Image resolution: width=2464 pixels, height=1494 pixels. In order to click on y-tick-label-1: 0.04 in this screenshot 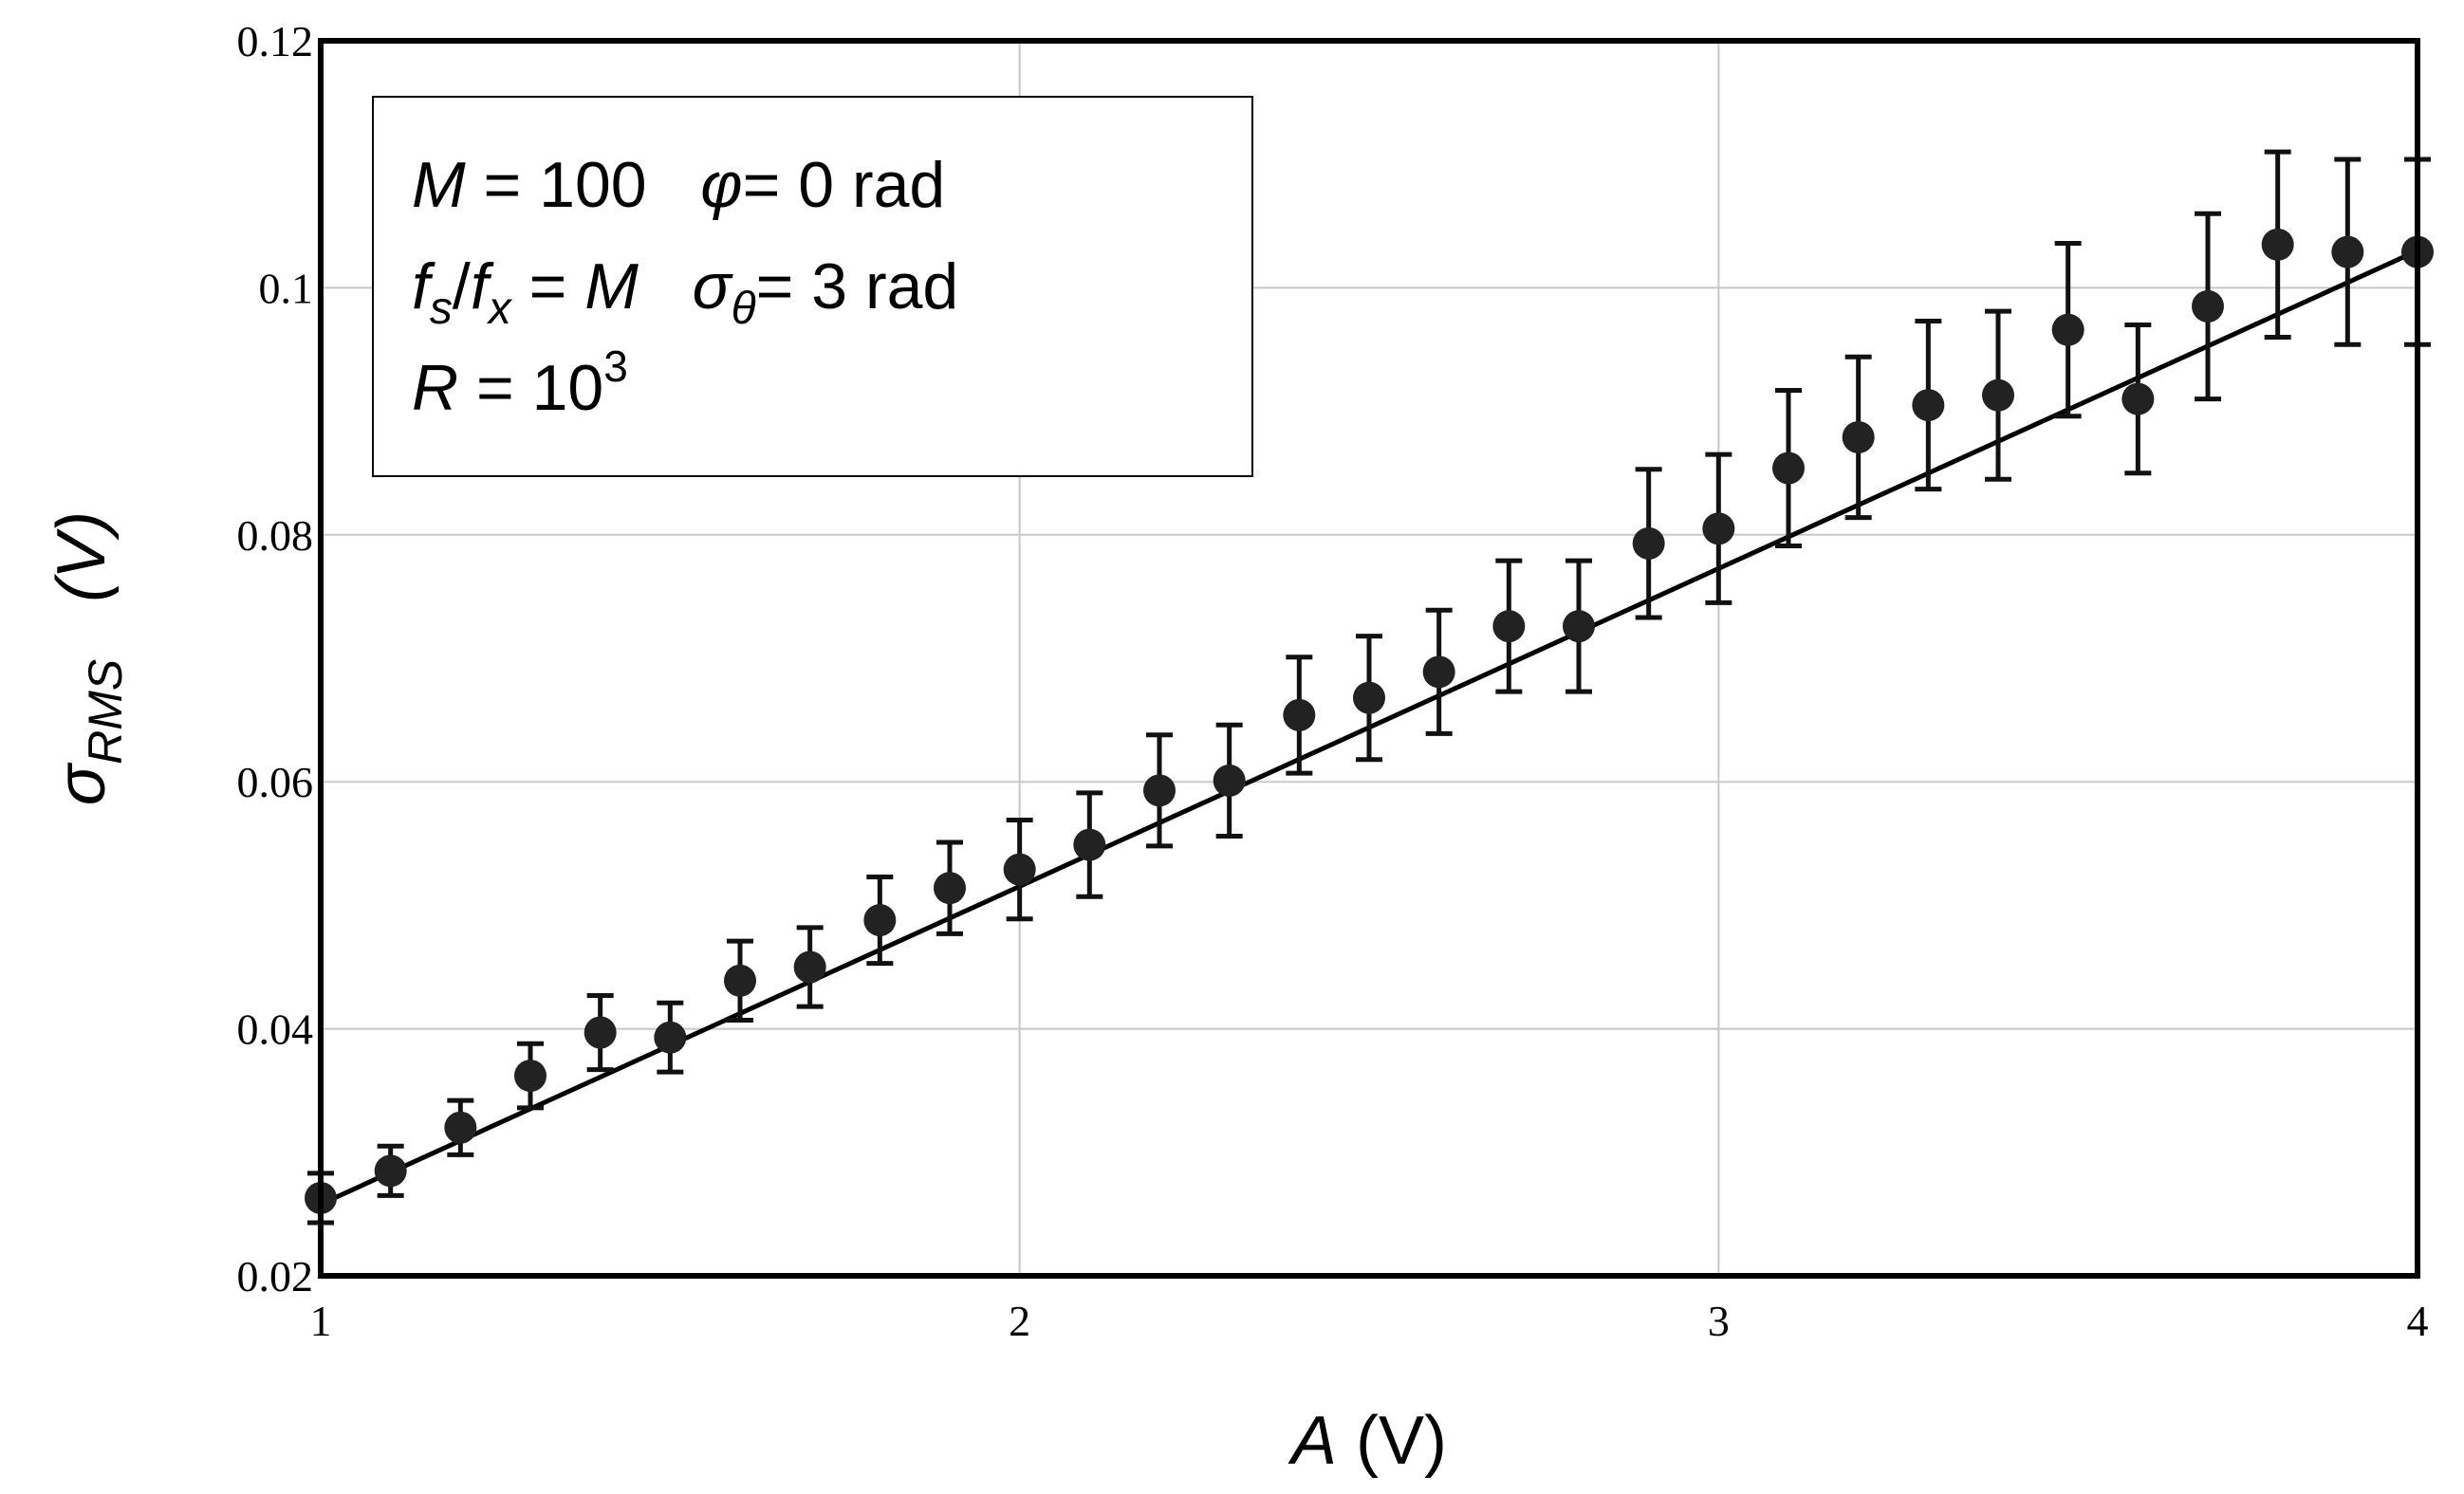, I will do `click(275, 1029)`.